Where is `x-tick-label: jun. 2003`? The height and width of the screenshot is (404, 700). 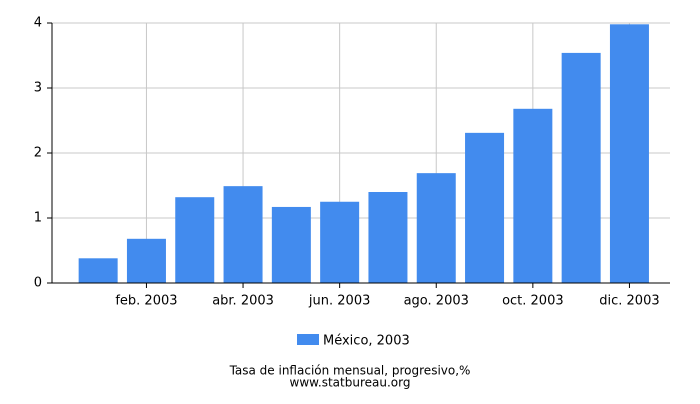 x-tick-label: jun. 2003 is located at coordinates (339, 301).